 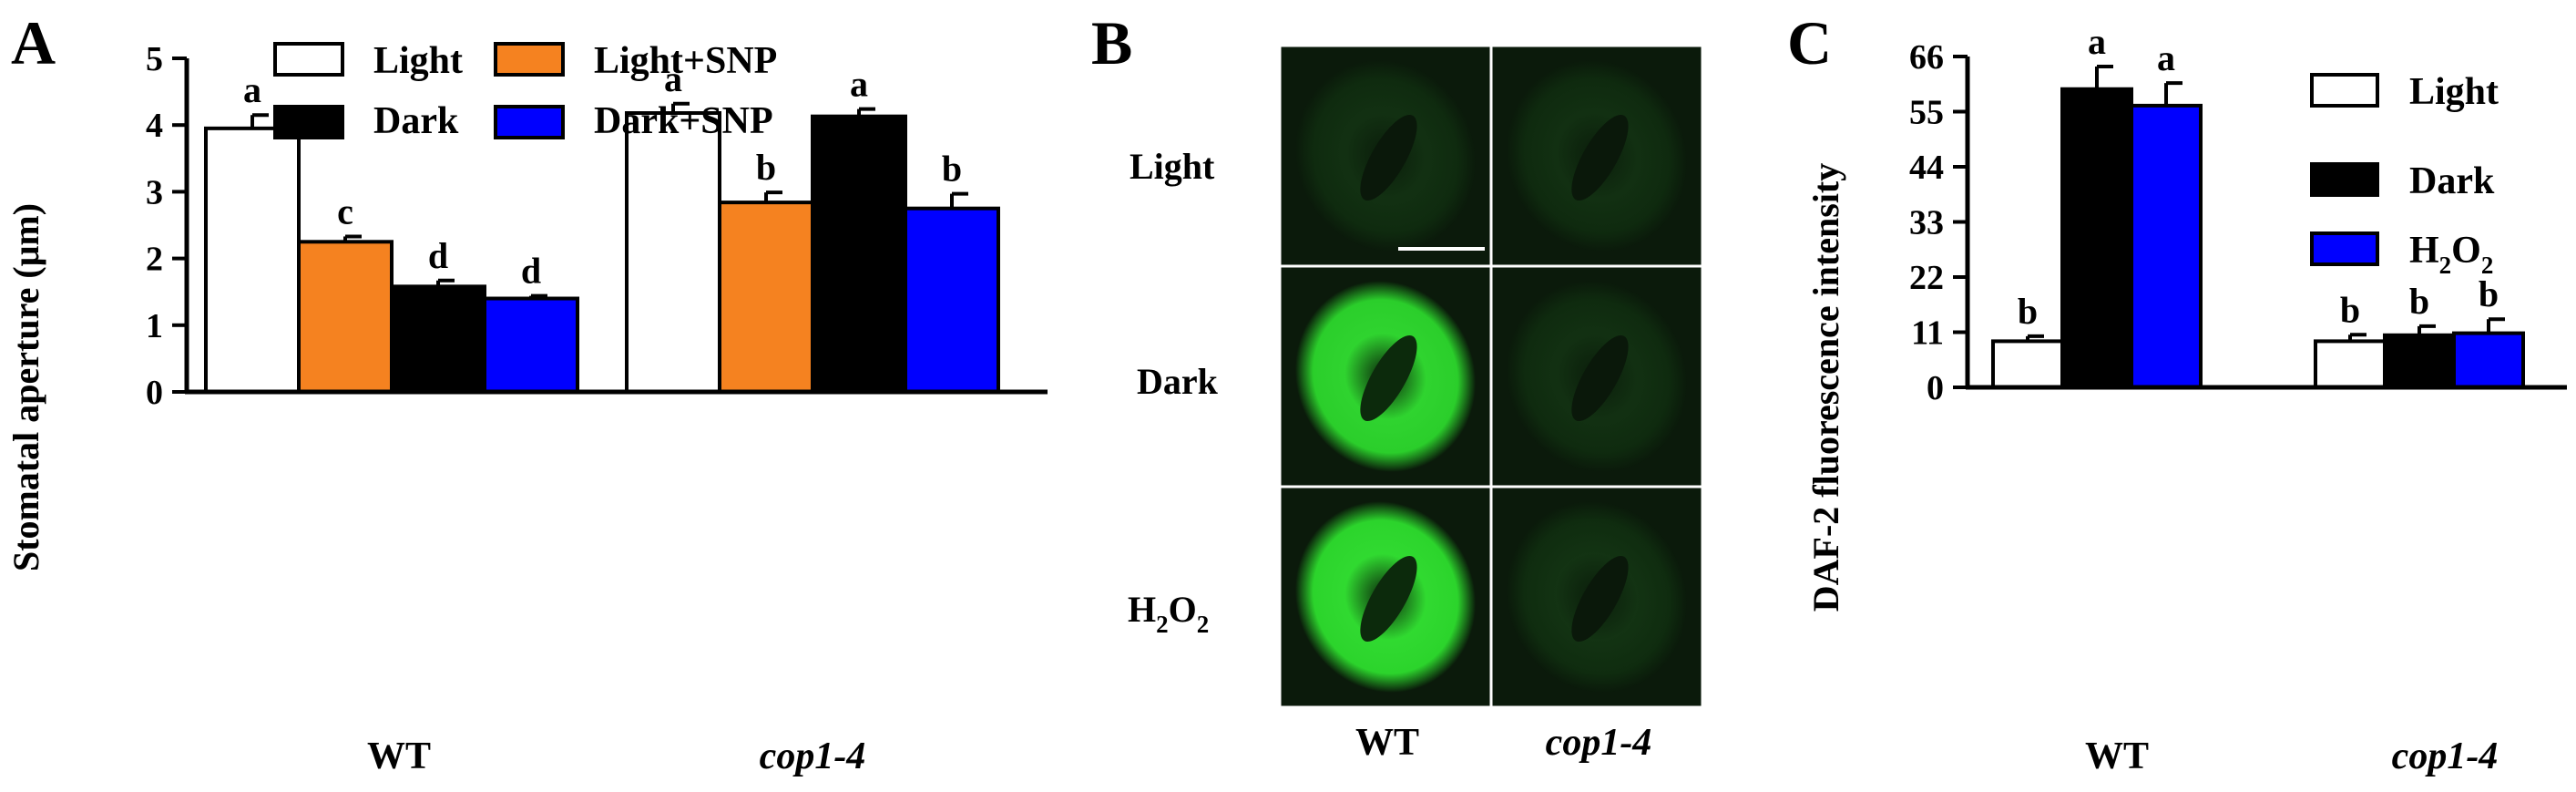 What do you see at coordinates (25, 387) in the screenshot?
I see `panel-a-ylabel: Stomatal aperture (μm)` at bounding box center [25, 387].